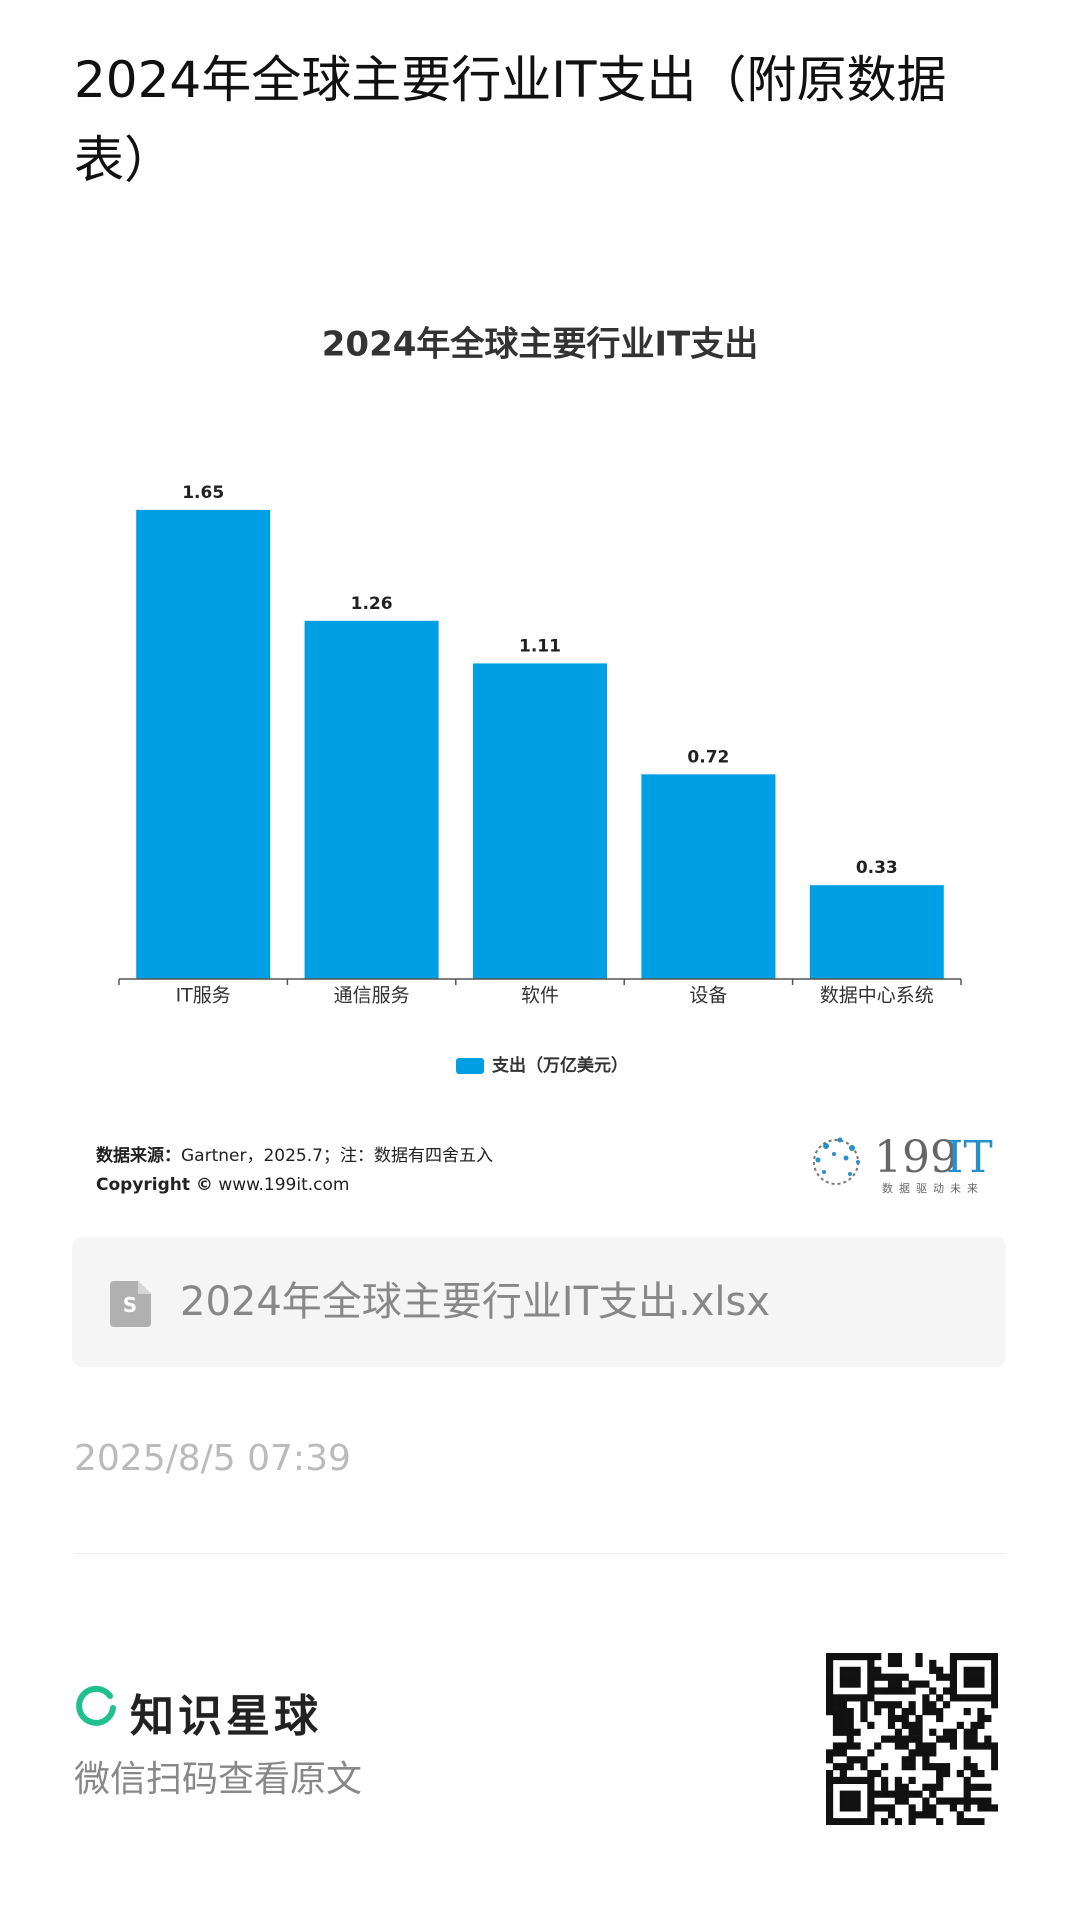 The height and width of the screenshot is (1926, 1080). What do you see at coordinates (836, 1161) in the screenshot?
I see `logo-dots` at bounding box center [836, 1161].